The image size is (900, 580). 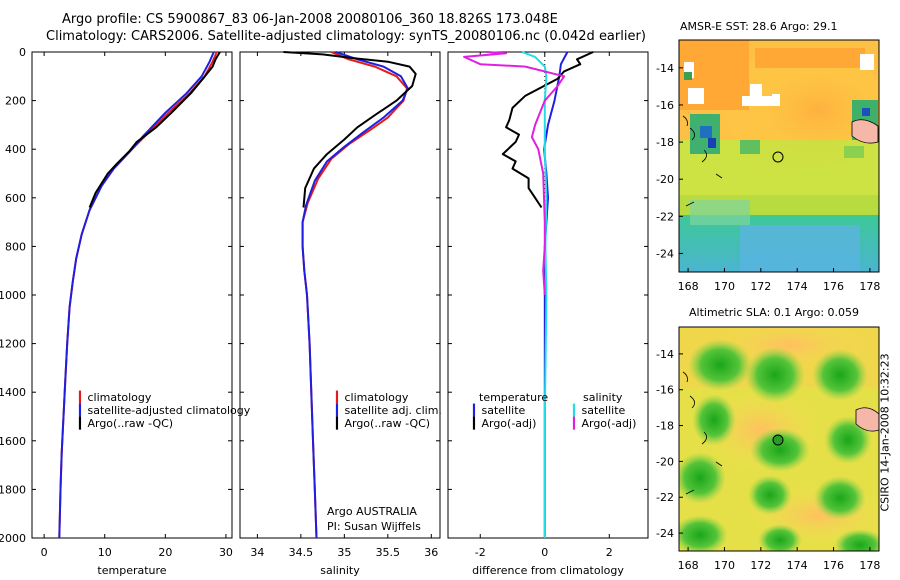 I want to click on sal-xtick-label: 35.5, so click(x=388, y=552).